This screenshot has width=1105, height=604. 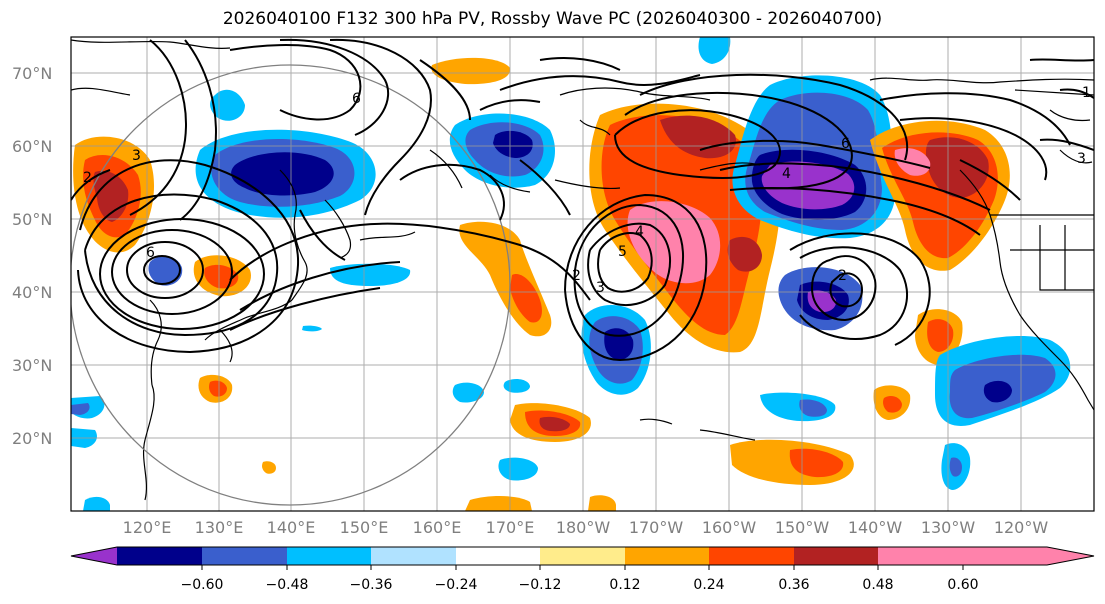 I want to click on contour-label: 1, so click(x=1086, y=93).